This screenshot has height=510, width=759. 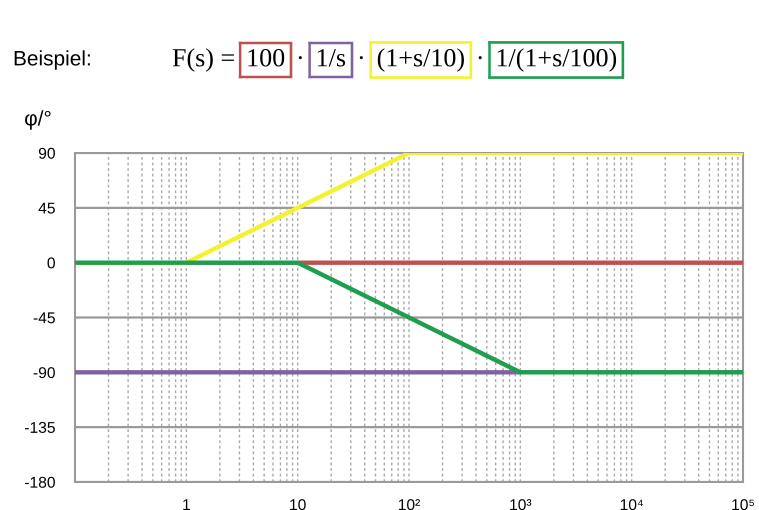 What do you see at coordinates (46, 208) in the screenshot?
I see `y-tick-label: 45` at bounding box center [46, 208].